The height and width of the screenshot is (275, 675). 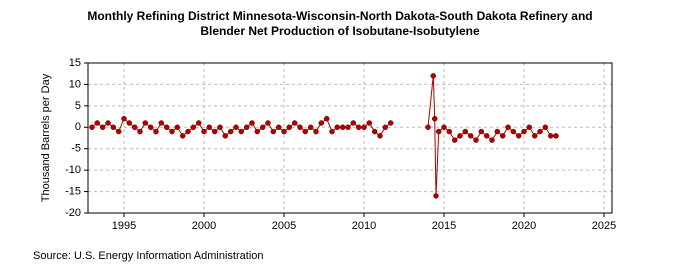 What do you see at coordinates (73, 170) in the screenshot?
I see `y-tick-label: -10` at bounding box center [73, 170].